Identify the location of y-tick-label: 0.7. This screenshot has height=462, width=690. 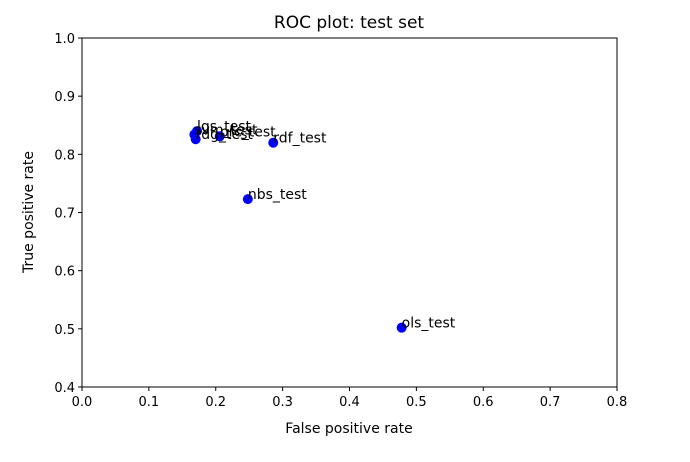
(64, 214).